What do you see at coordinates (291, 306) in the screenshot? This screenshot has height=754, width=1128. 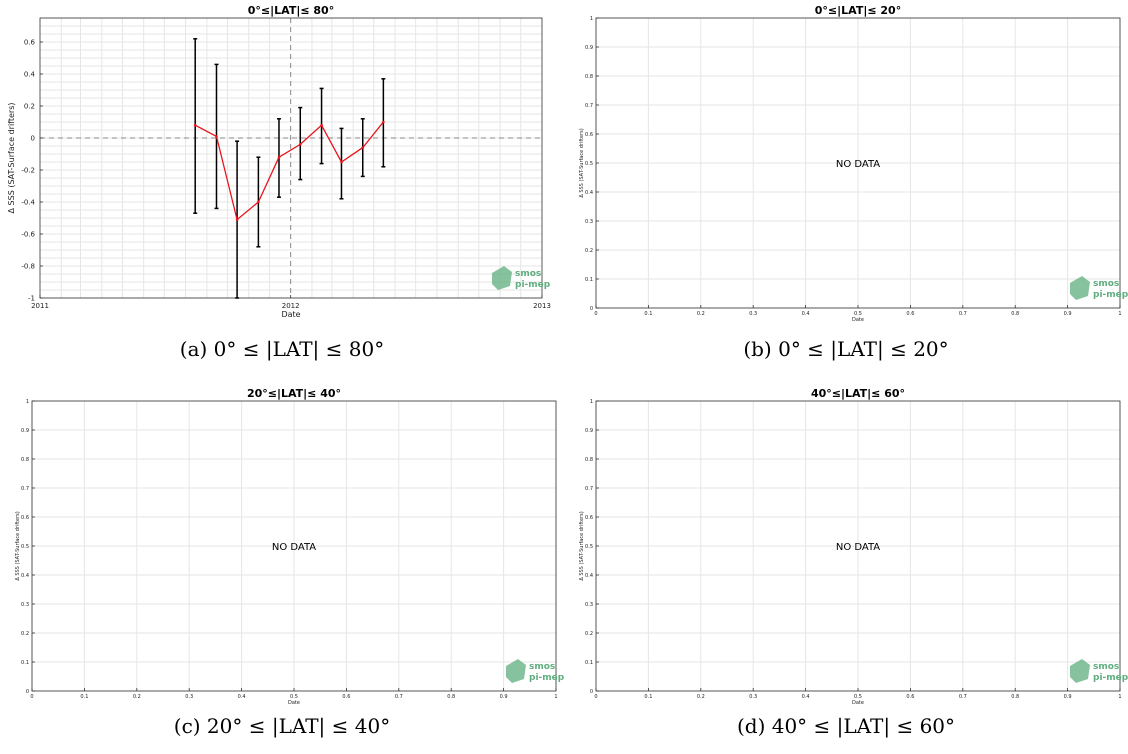 I see `x-tick-label: 2012` at bounding box center [291, 306].